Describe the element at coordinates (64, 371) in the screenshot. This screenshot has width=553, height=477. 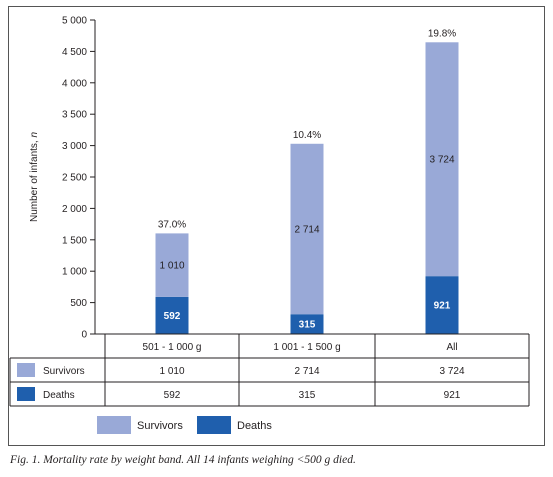
I see `table-row-label: Survivors` at that location.